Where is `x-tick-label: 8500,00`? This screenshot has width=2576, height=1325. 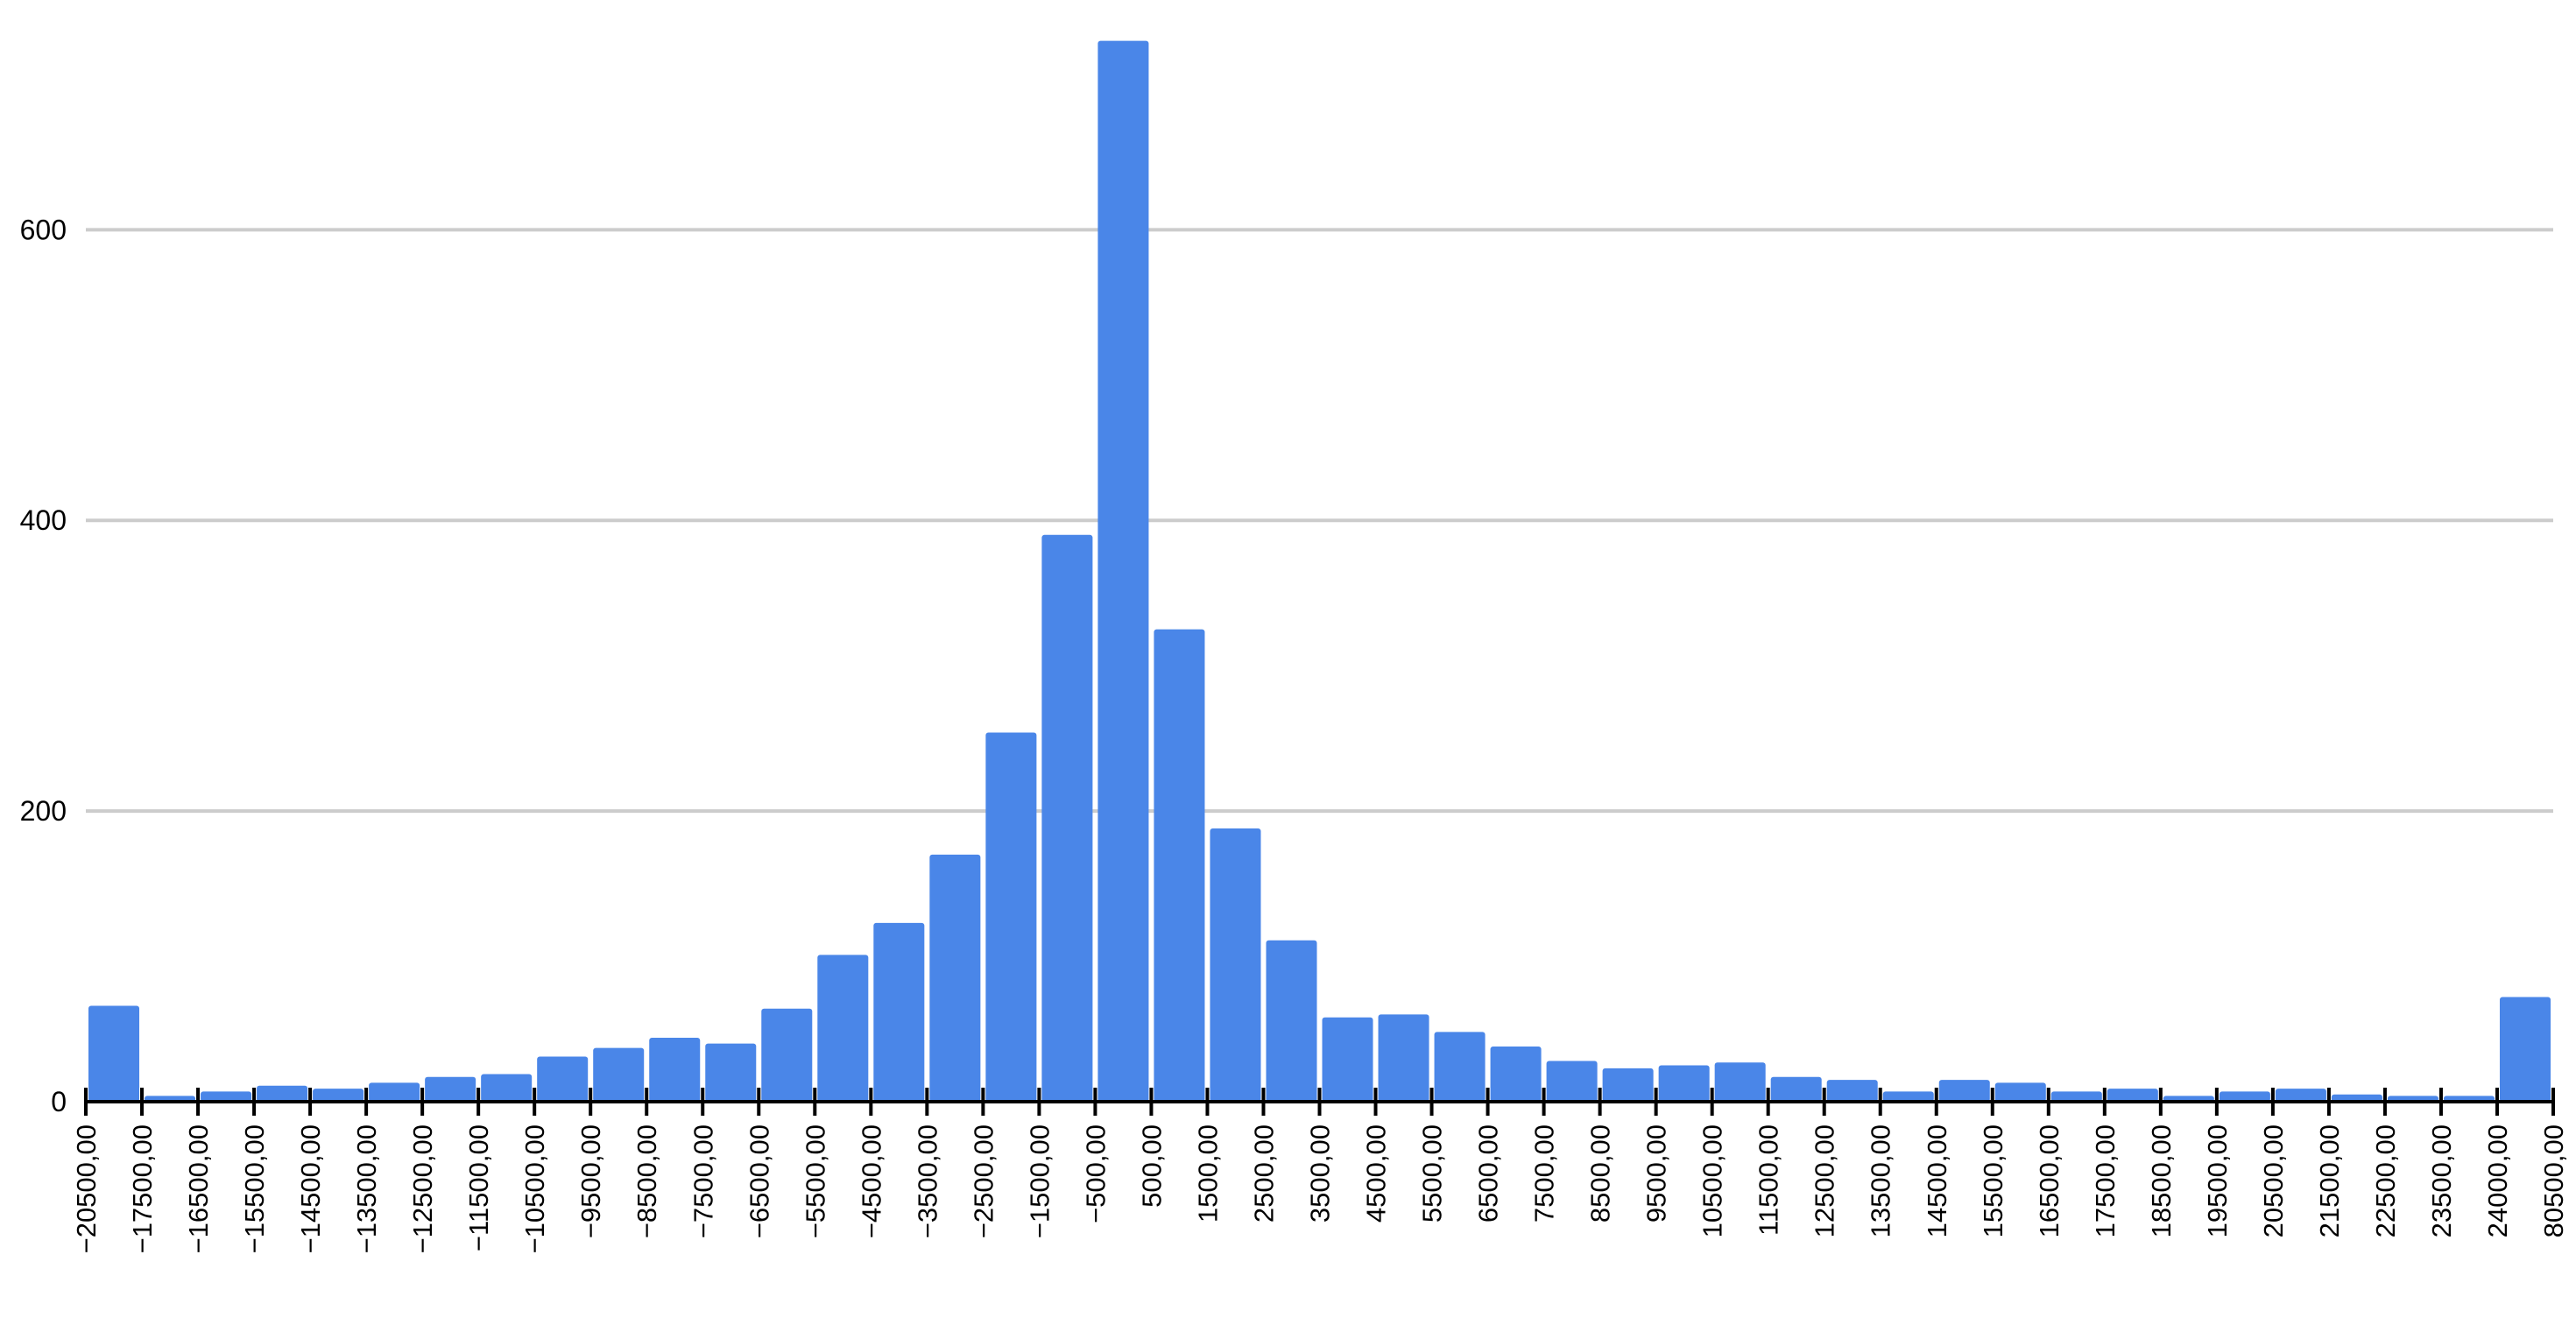 x-tick-label: 8500,00 is located at coordinates (1600, 1173).